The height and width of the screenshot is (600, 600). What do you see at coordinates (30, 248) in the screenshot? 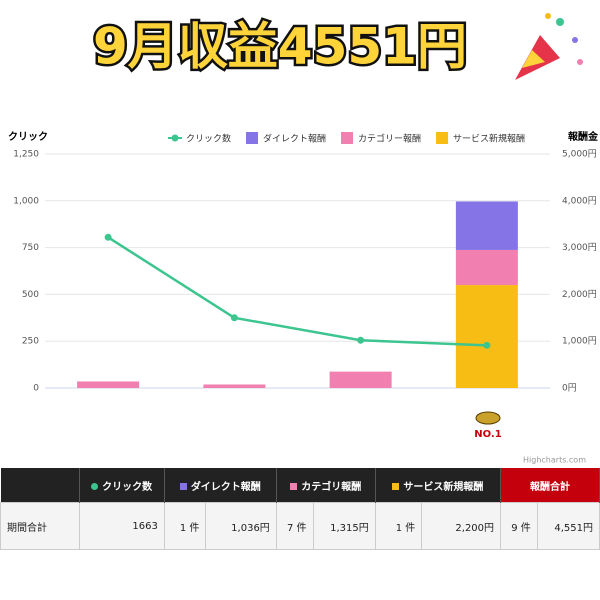
I see `y-tick-label: 750` at bounding box center [30, 248].